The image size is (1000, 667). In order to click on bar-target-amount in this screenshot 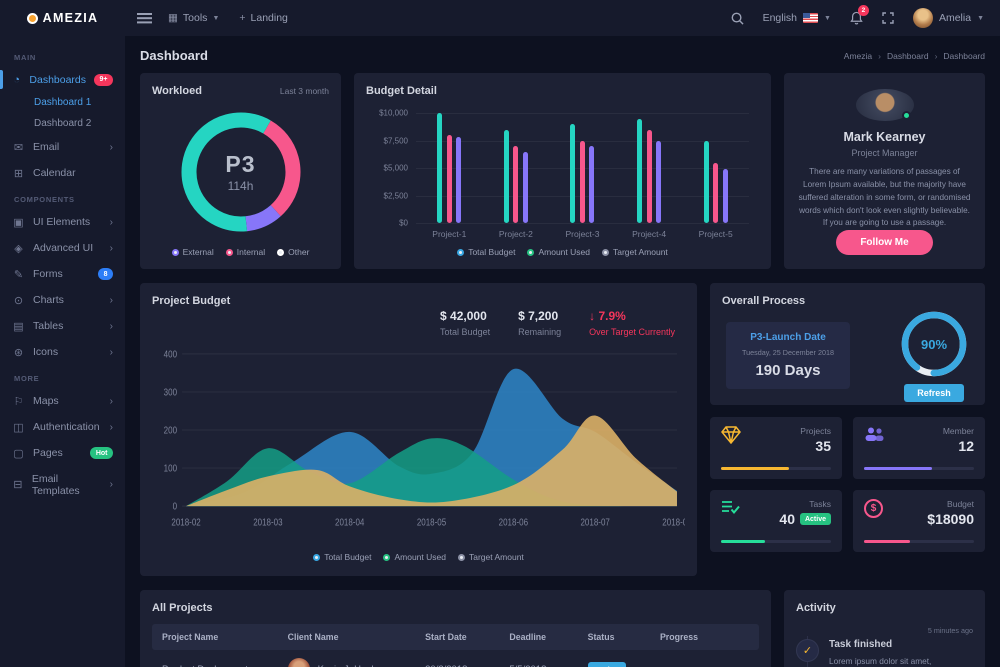, I will do `click(725, 196)`.